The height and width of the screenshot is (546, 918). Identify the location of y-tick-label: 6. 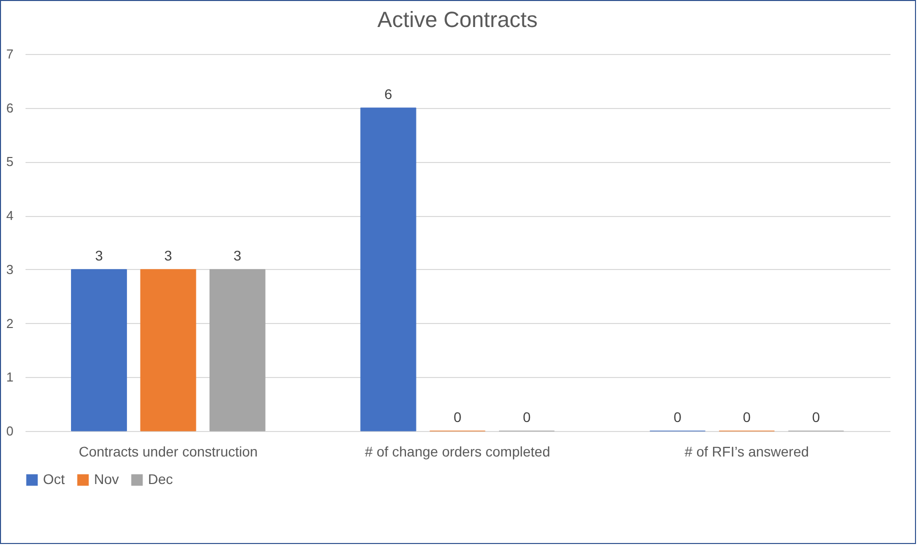
(10, 108).